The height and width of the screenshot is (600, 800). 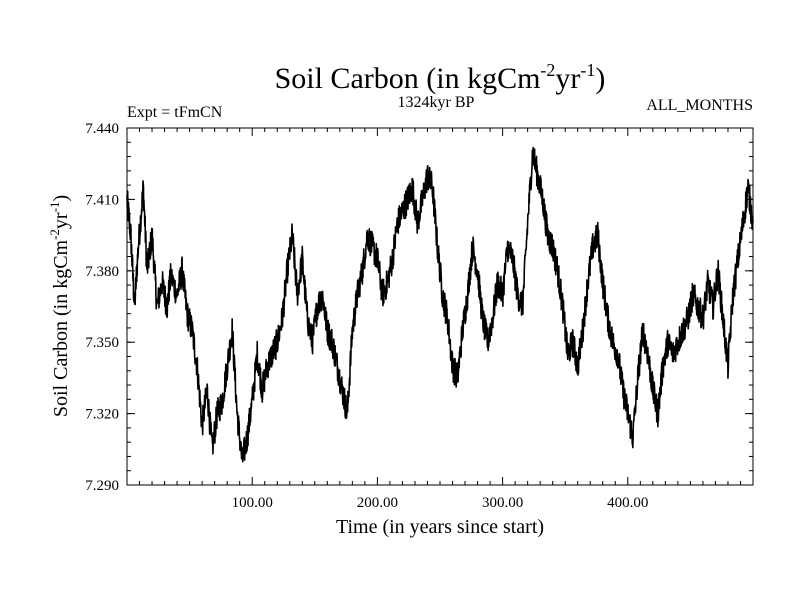 I want to click on ylabel-sup-2: -1, so click(x=54, y=207).